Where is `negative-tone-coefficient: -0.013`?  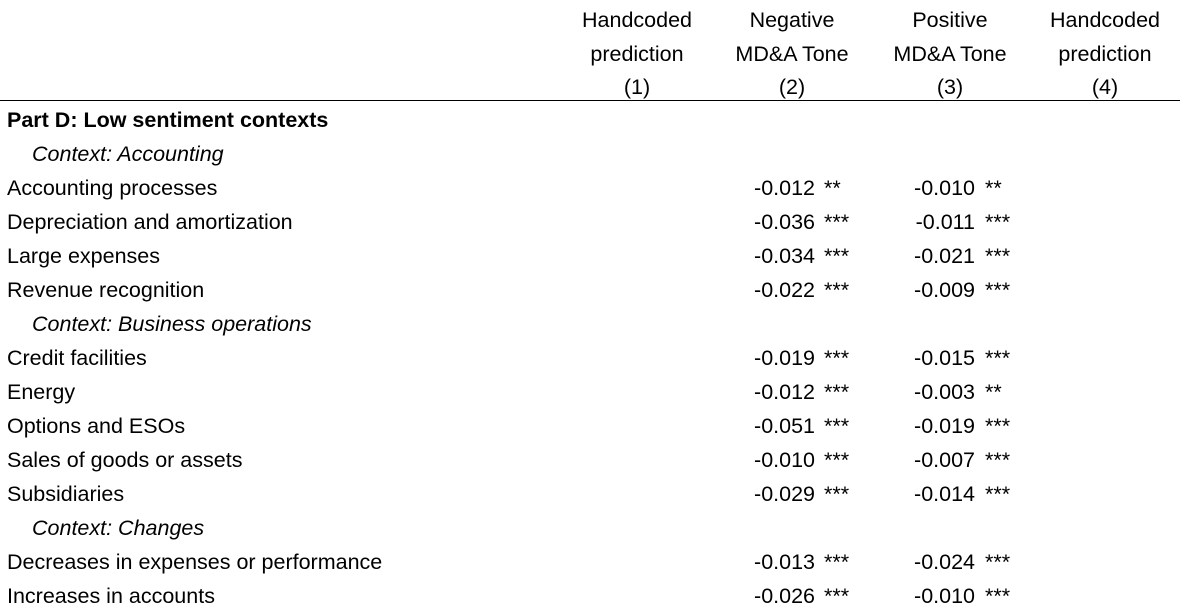
negative-tone-coefficient: -0.013 is located at coordinates (784, 562).